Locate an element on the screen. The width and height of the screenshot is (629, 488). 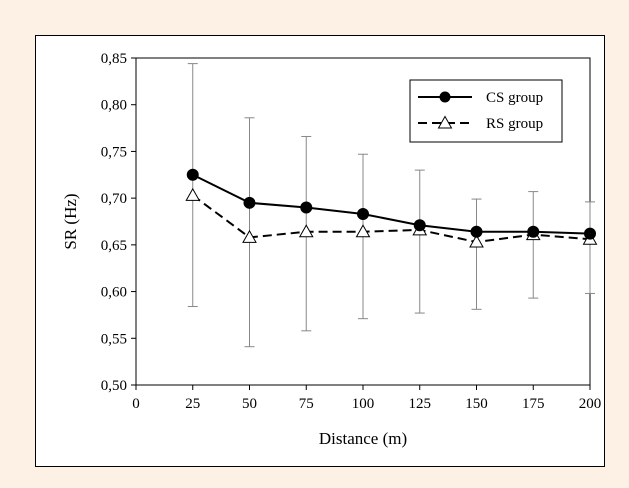
legend-label-cs-group: CS group is located at coordinates (514, 98).